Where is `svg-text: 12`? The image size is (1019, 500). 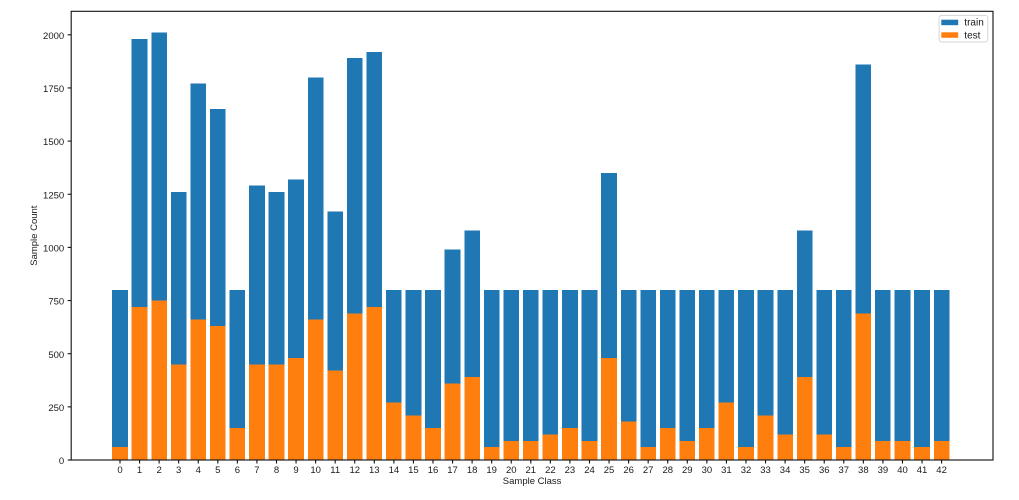 svg-text: 12 is located at coordinates (354, 470).